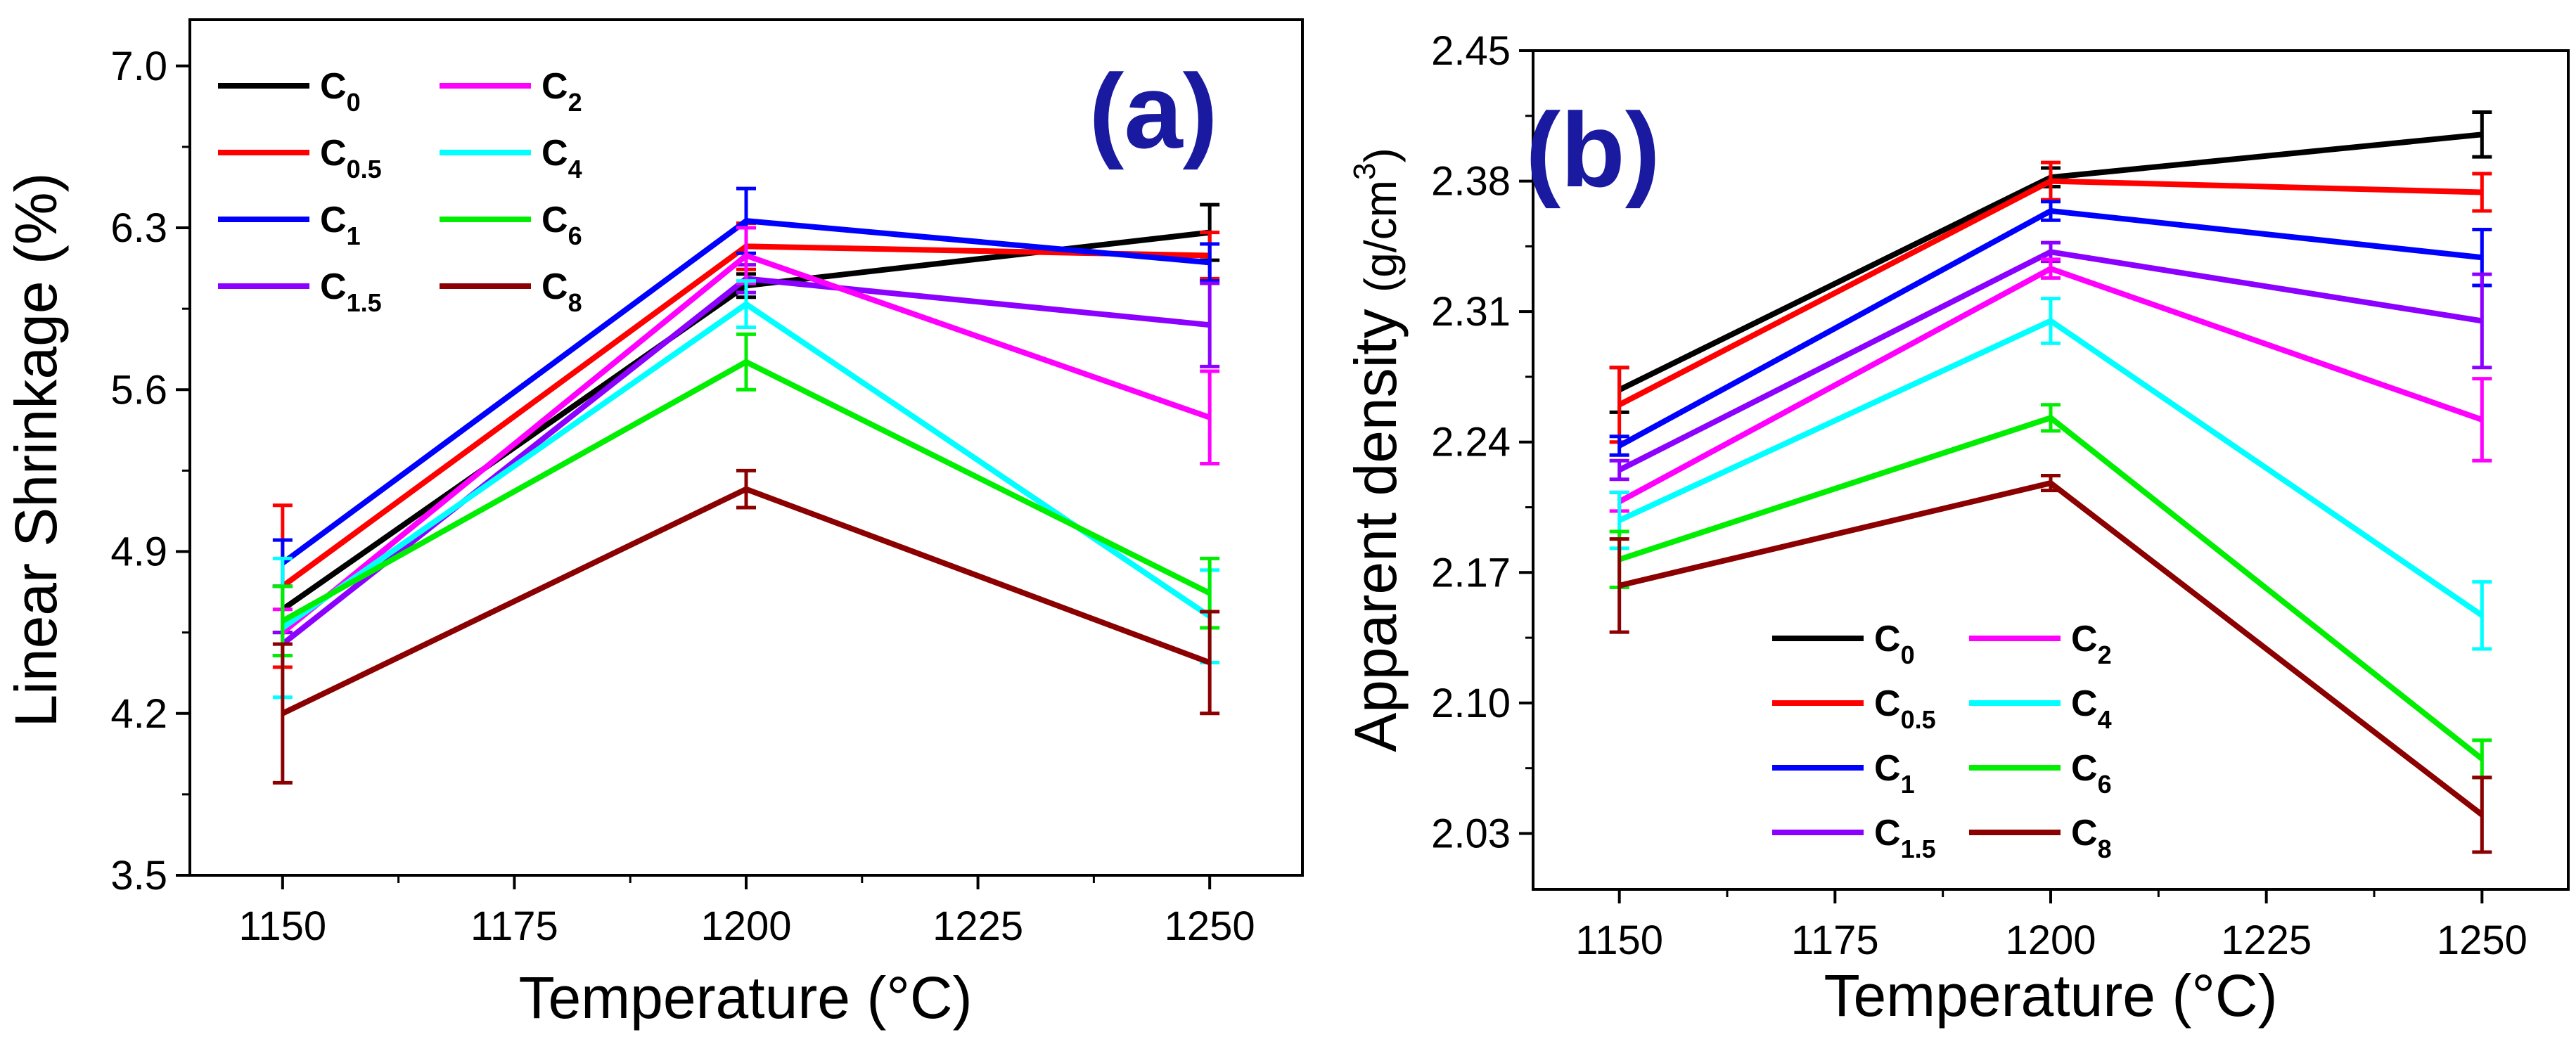 Image resolution: width=2576 pixels, height=1037 pixels. I want to click on y-tick-label: 2.17, so click(1471, 573).